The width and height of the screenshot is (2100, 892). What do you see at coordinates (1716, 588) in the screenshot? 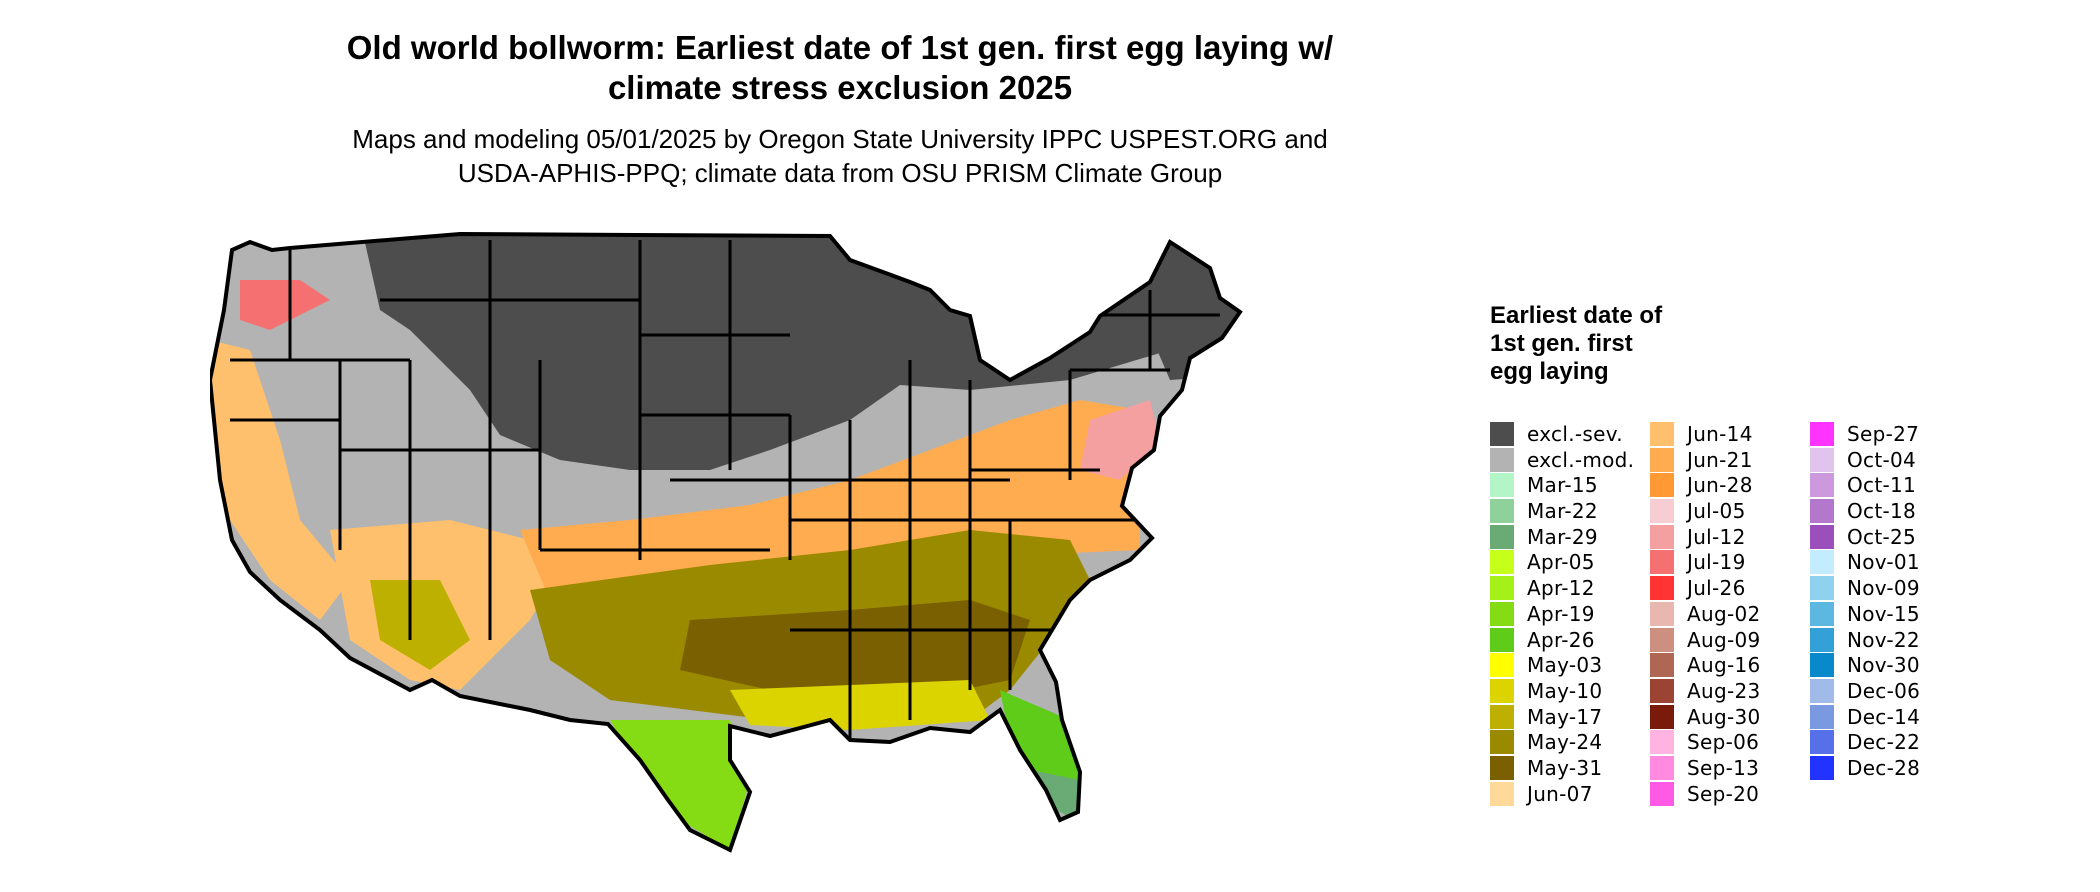
I see `legend-label: Jul-26` at bounding box center [1716, 588].